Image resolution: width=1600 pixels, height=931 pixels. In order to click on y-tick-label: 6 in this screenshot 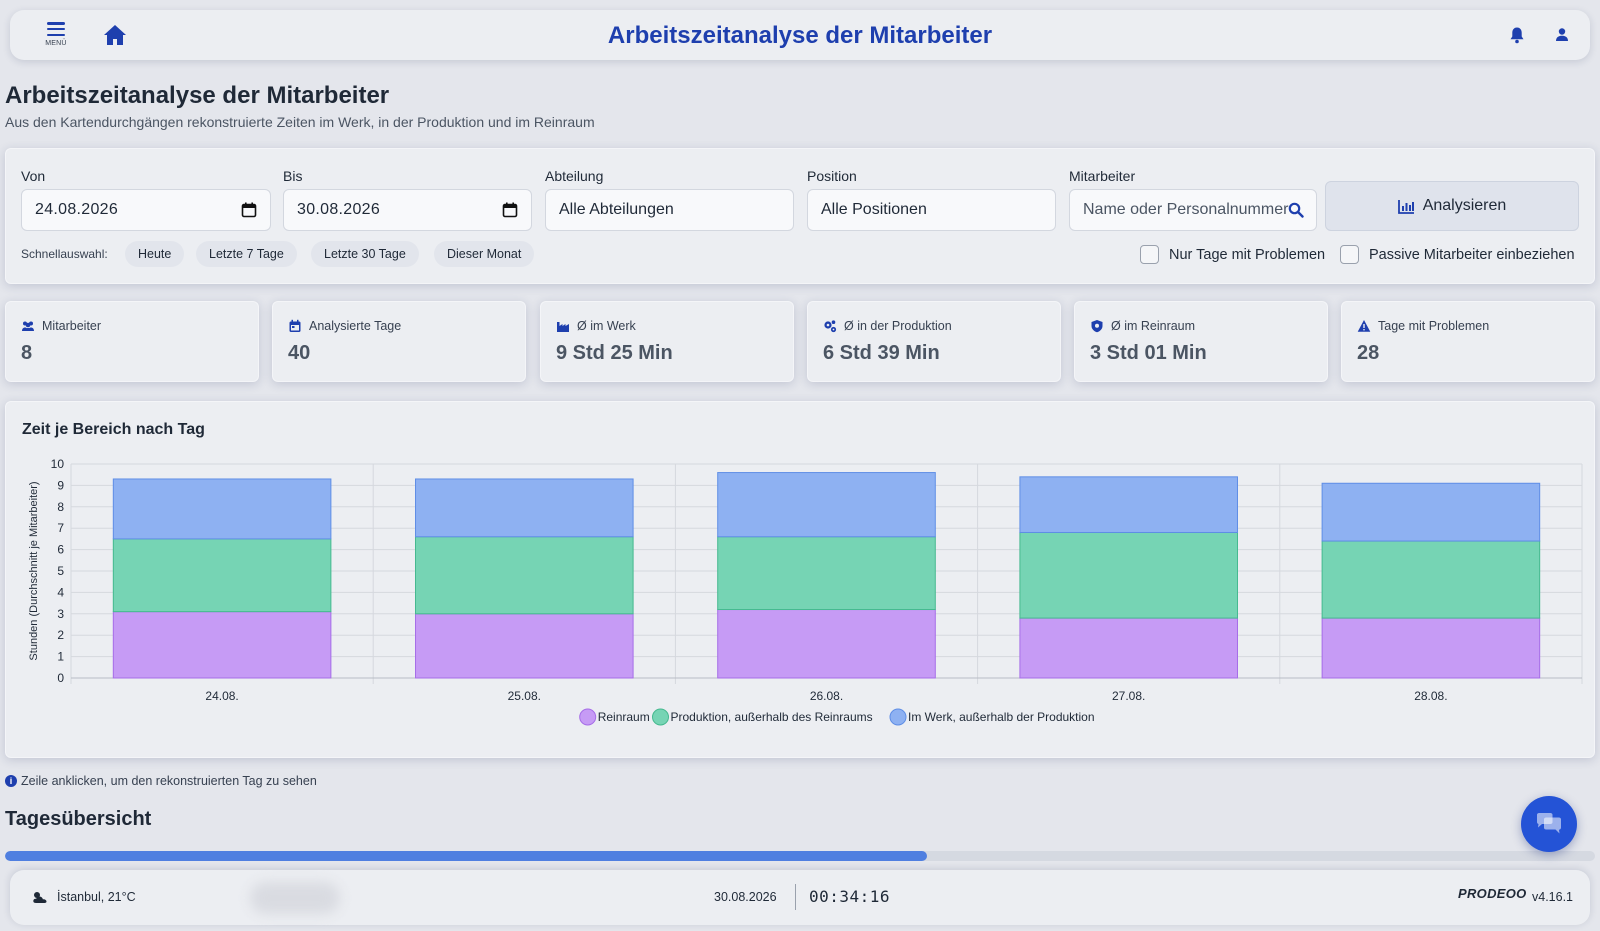, I will do `click(60, 550)`.